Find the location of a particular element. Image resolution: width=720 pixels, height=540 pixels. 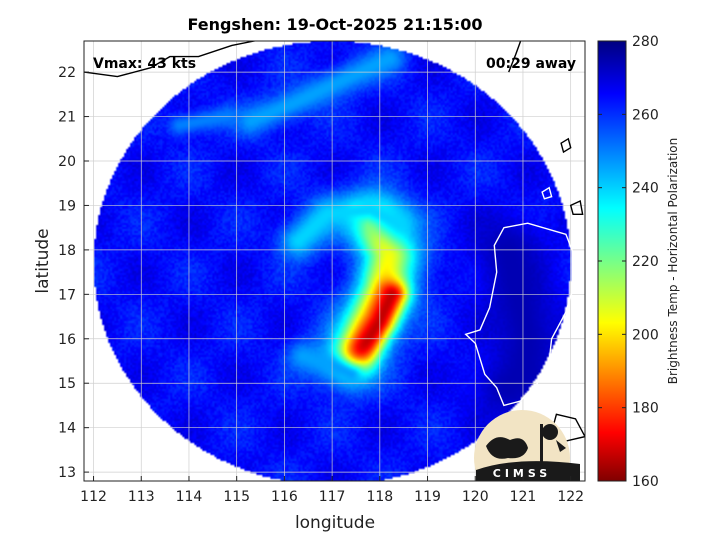

x-tick-label: 113 is located at coordinates (141, 497).